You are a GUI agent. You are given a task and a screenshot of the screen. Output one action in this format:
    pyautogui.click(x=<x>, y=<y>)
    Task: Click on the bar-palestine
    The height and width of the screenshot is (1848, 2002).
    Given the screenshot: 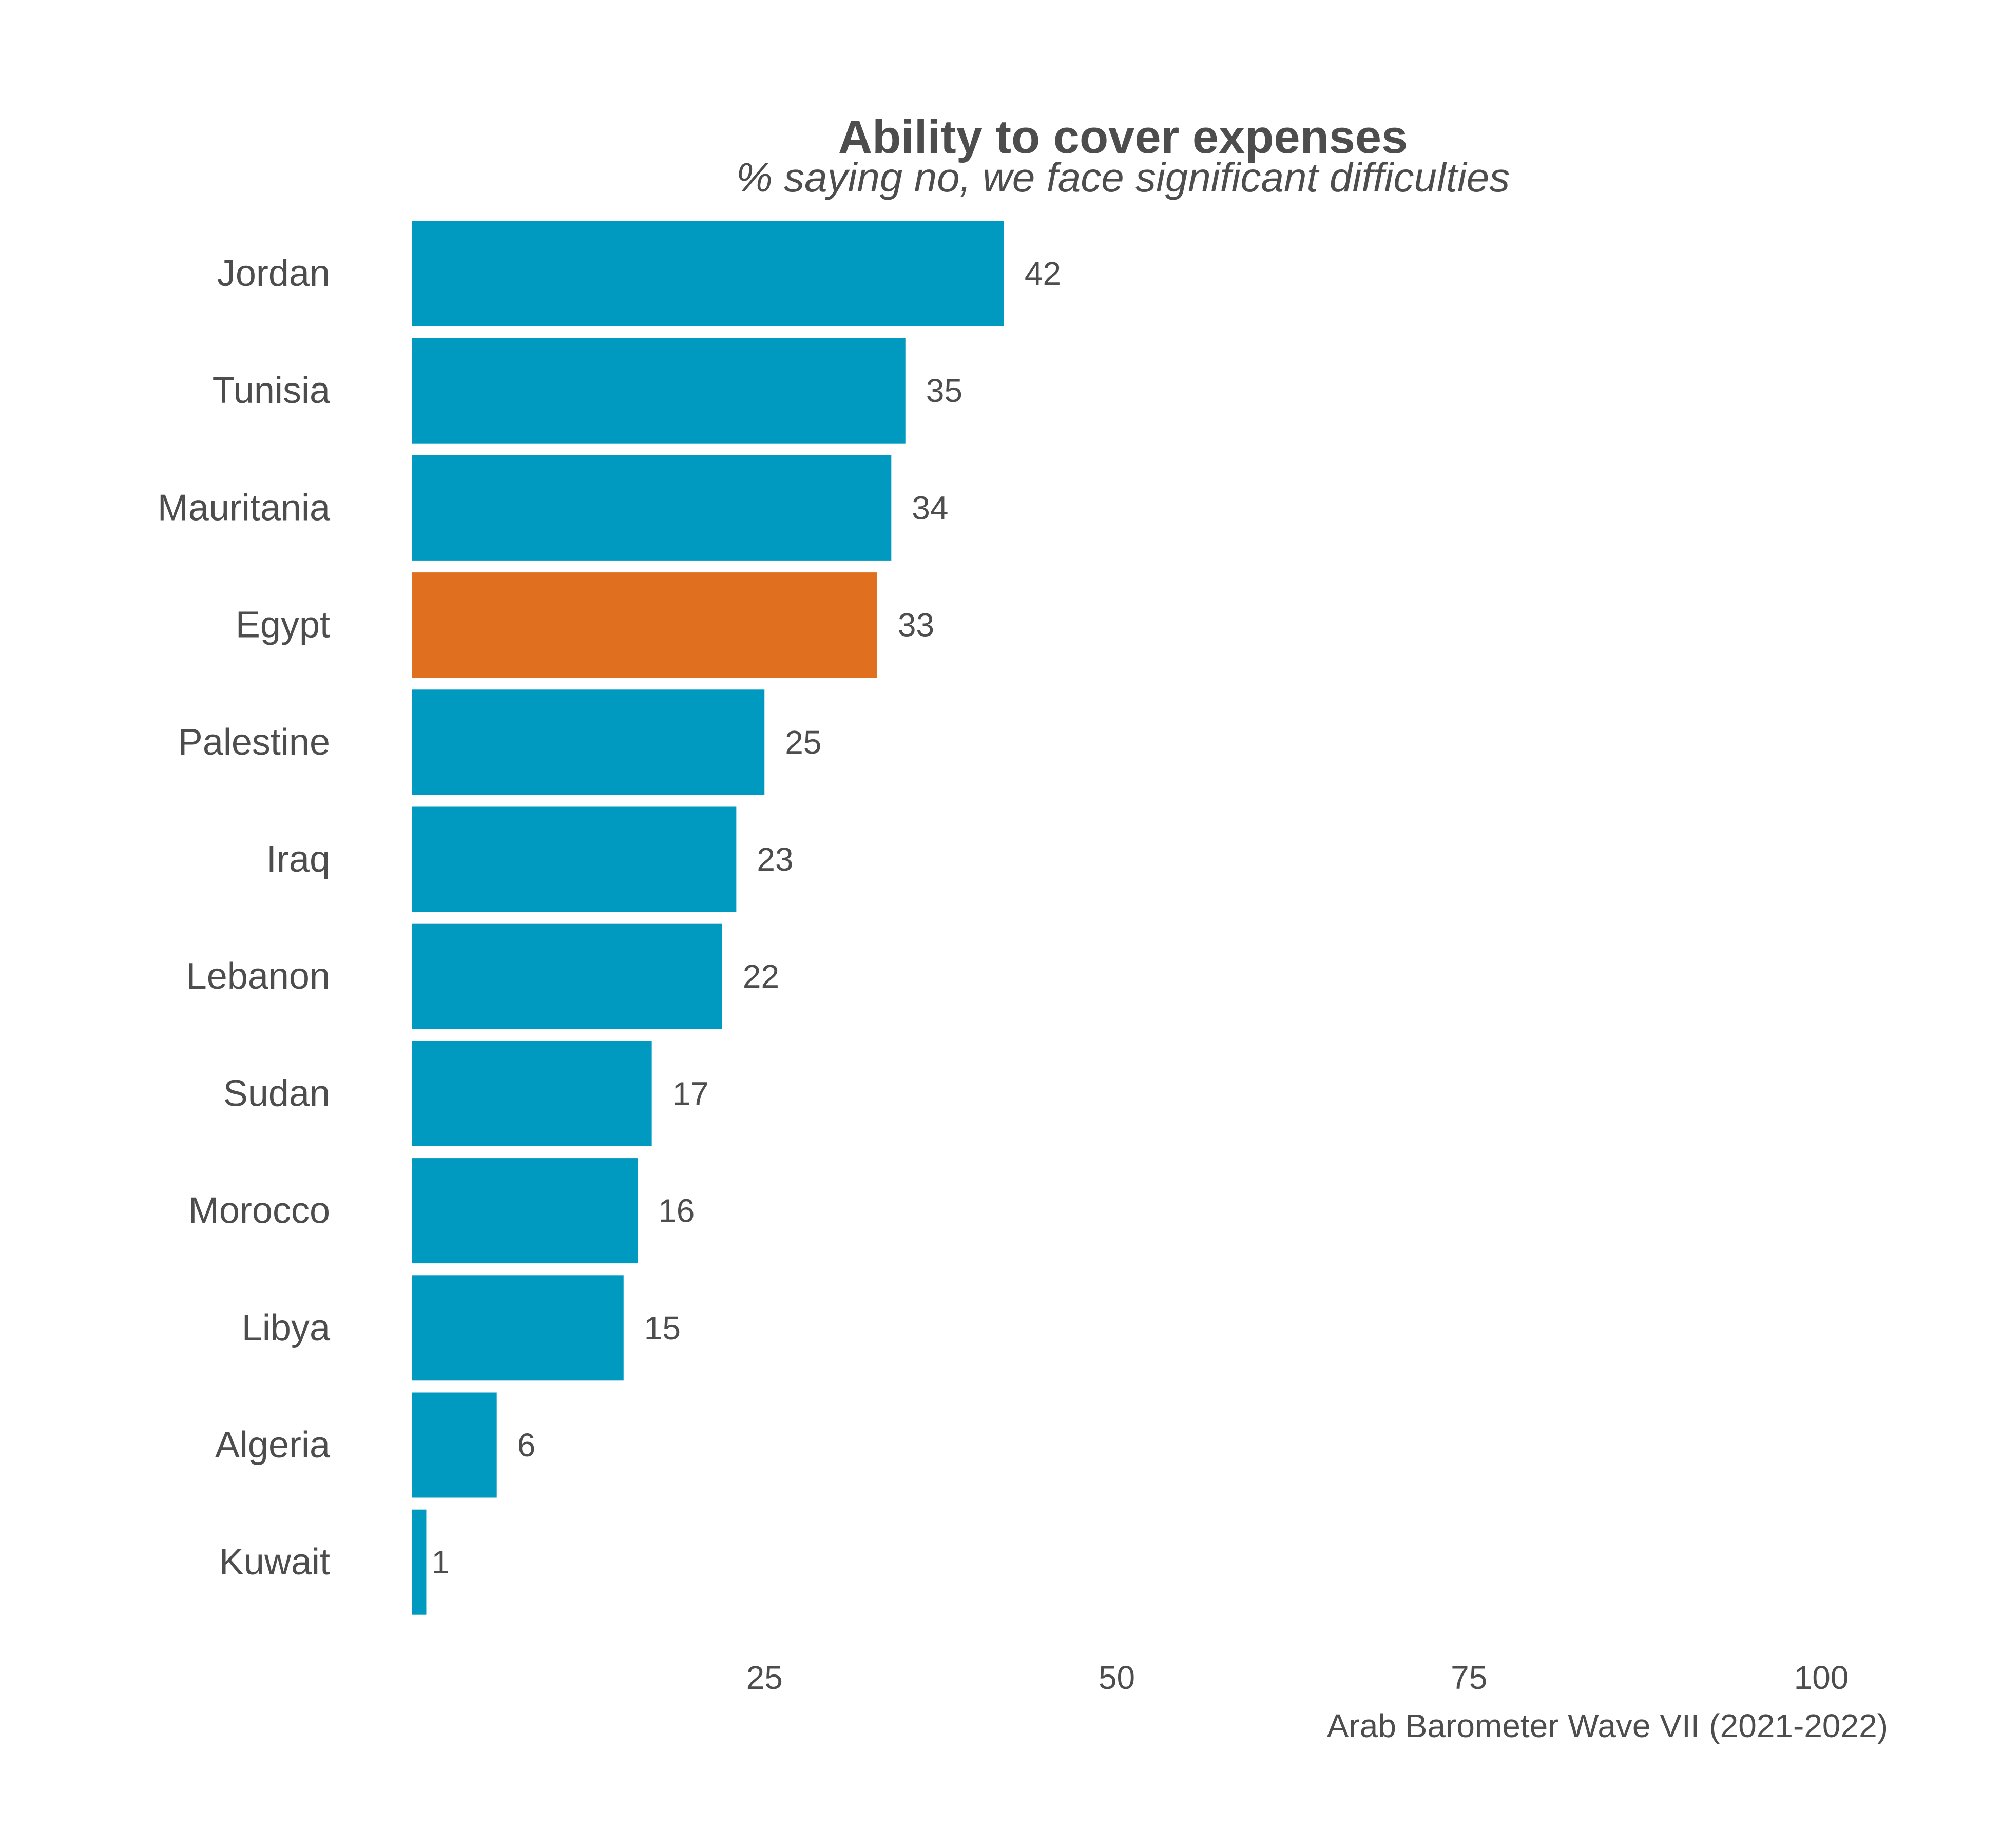 What is the action you would take?
    pyautogui.click(x=588, y=742)
    